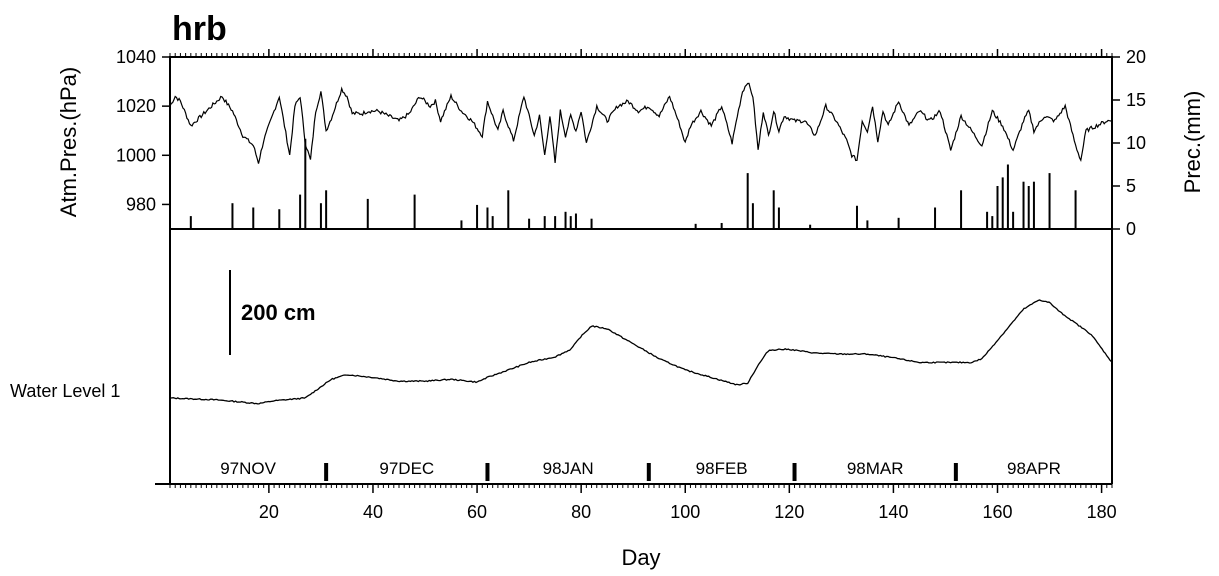  Describe the element at coordinates (722, 468) in the screenshot. I see `month-label: 98FEB` at that location.